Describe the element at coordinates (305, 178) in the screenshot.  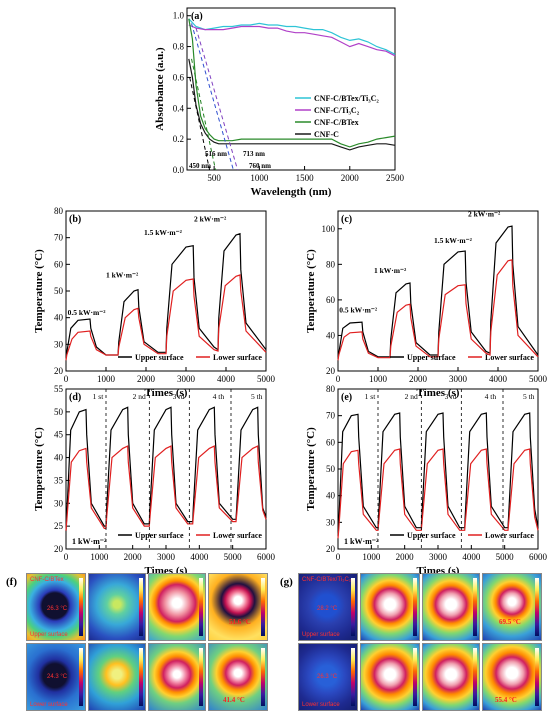
I see `x-tick-label: 1500` at that location.